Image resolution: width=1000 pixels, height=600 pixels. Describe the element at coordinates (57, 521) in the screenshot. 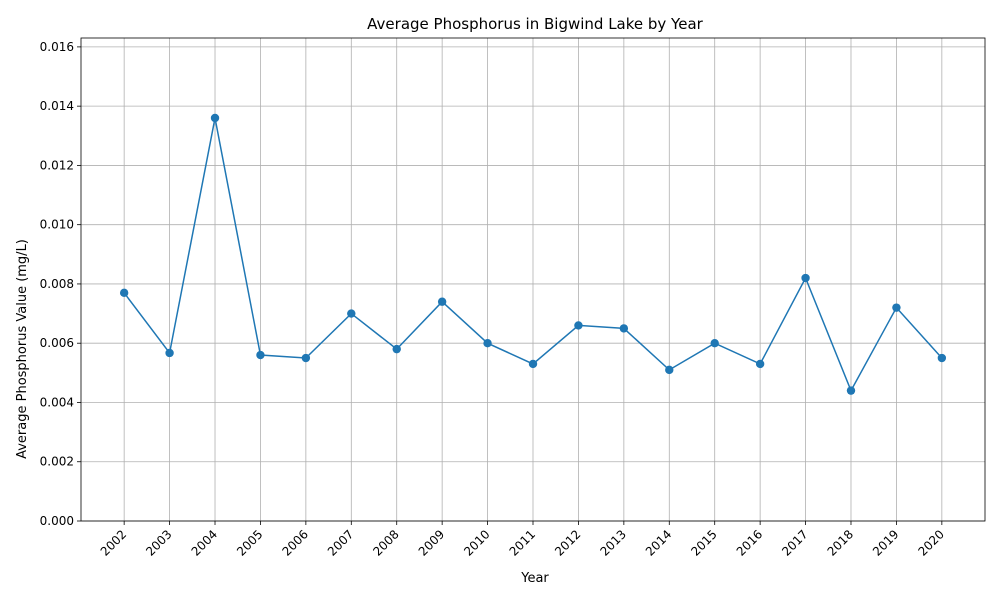

I see `y-tick-label: 0.000` at that location.